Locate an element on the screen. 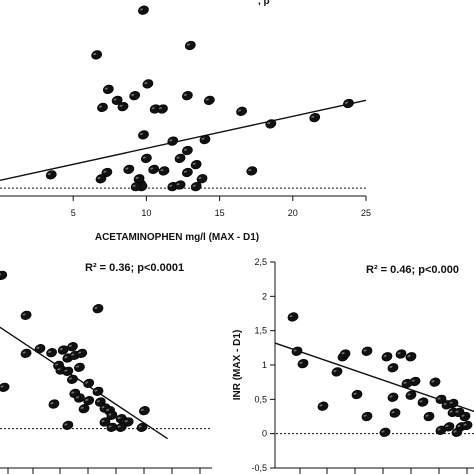 The image size is (474, 474). bottom-left-x-tick-marks is located at coordinates (104, 471).